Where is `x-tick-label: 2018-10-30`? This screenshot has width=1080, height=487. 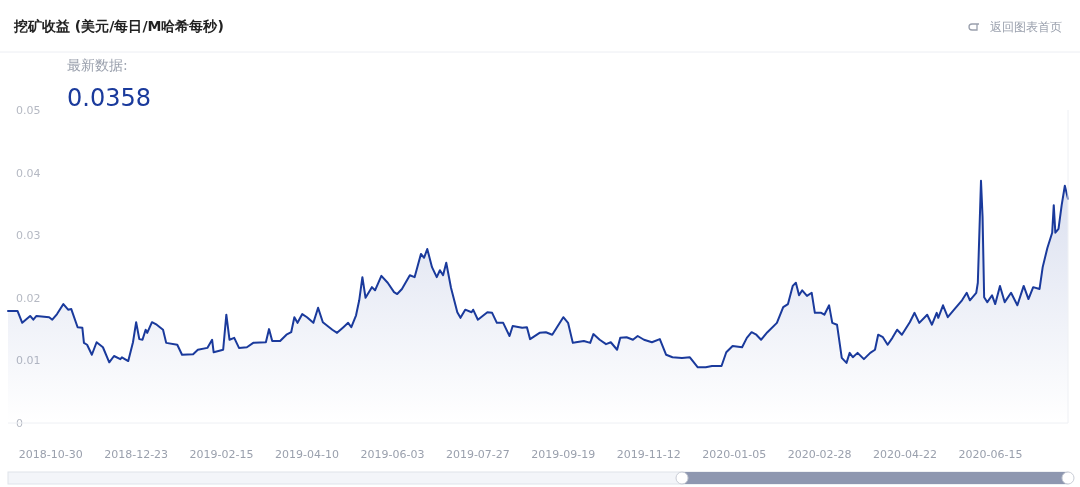
x-tick-label: 2018-10-30 is located at coordinates (50, 454).